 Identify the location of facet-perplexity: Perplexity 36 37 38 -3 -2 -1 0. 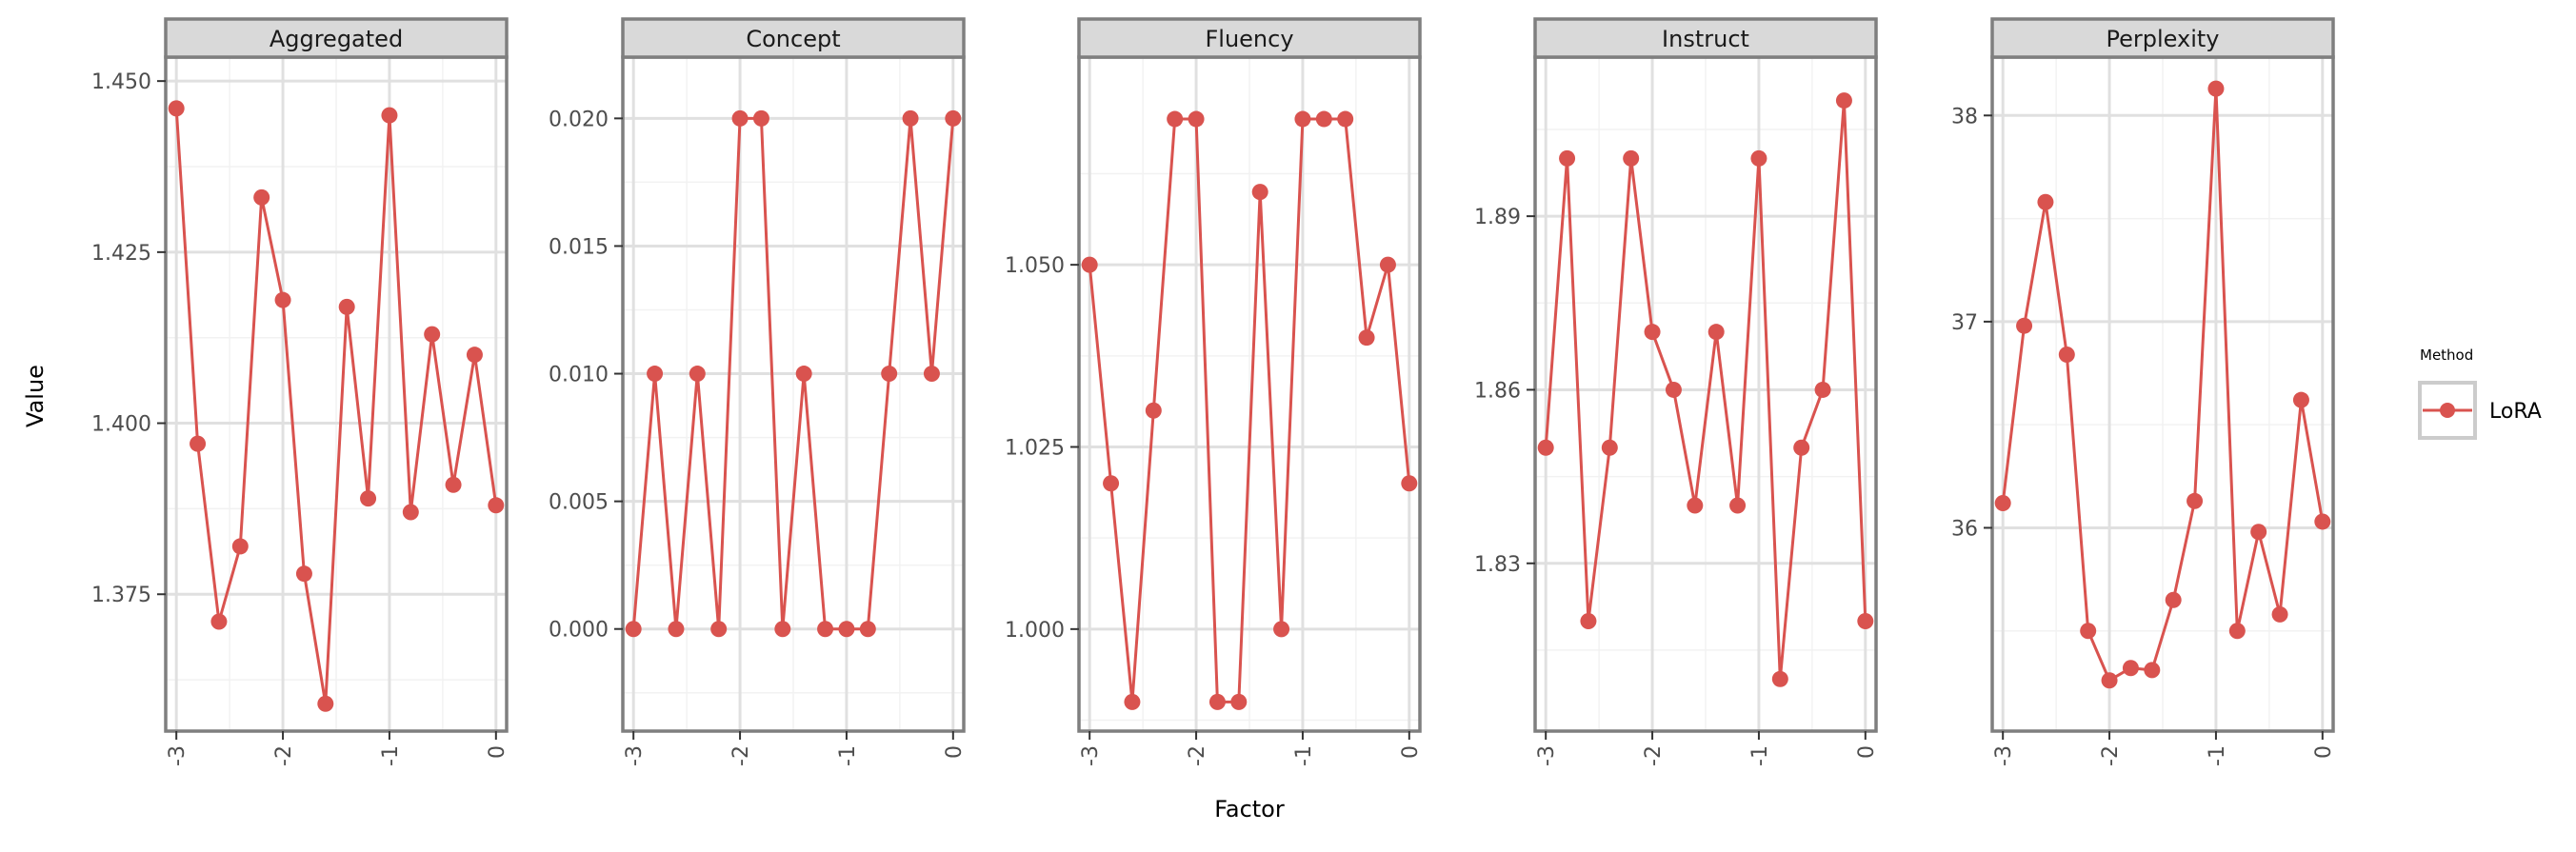
(2143, 391).